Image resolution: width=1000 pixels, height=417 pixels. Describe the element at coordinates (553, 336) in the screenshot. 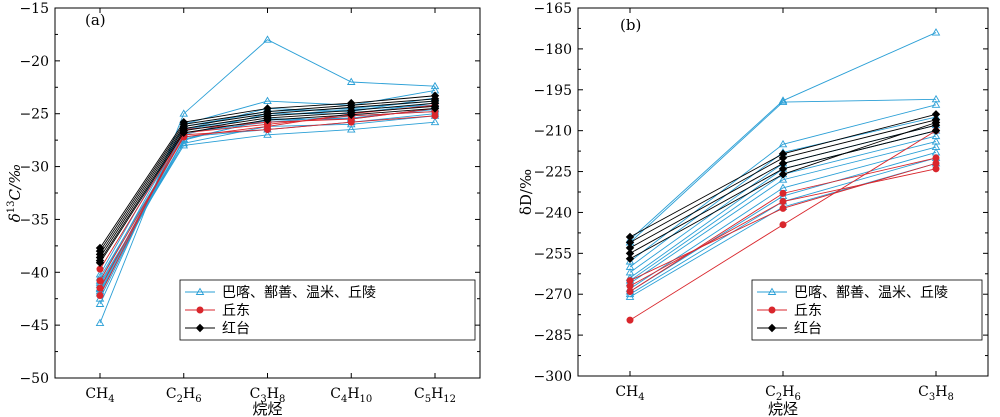

I see `y-tick-label: −285` at that location.